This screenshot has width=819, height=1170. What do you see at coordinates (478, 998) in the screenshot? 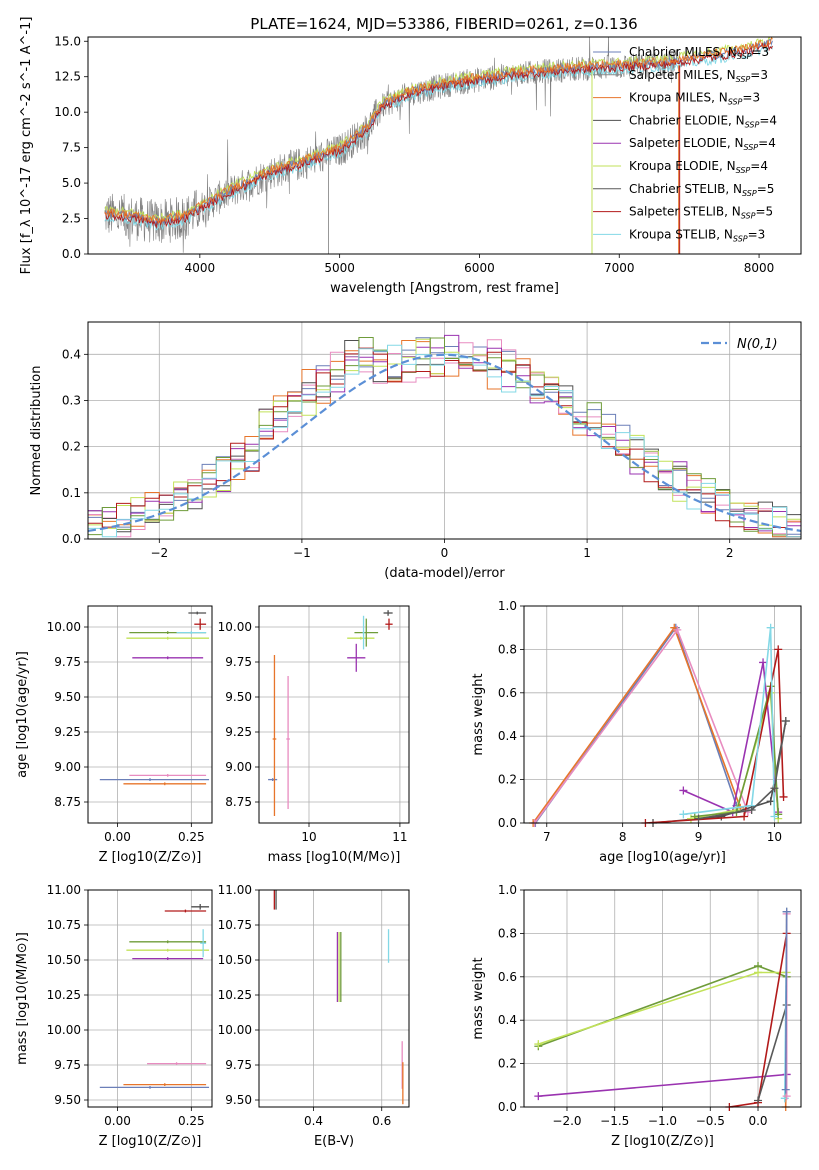
I see `y-axis-label: mass weight` at bounding box center [478, 998].